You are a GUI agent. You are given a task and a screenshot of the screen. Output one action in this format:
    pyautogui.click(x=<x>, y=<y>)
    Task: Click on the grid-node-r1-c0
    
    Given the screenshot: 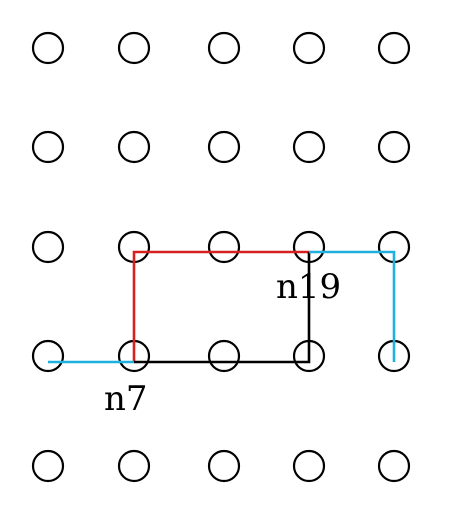 What is the action you would take?
    pyautogui.click(x=48, y=147)
    